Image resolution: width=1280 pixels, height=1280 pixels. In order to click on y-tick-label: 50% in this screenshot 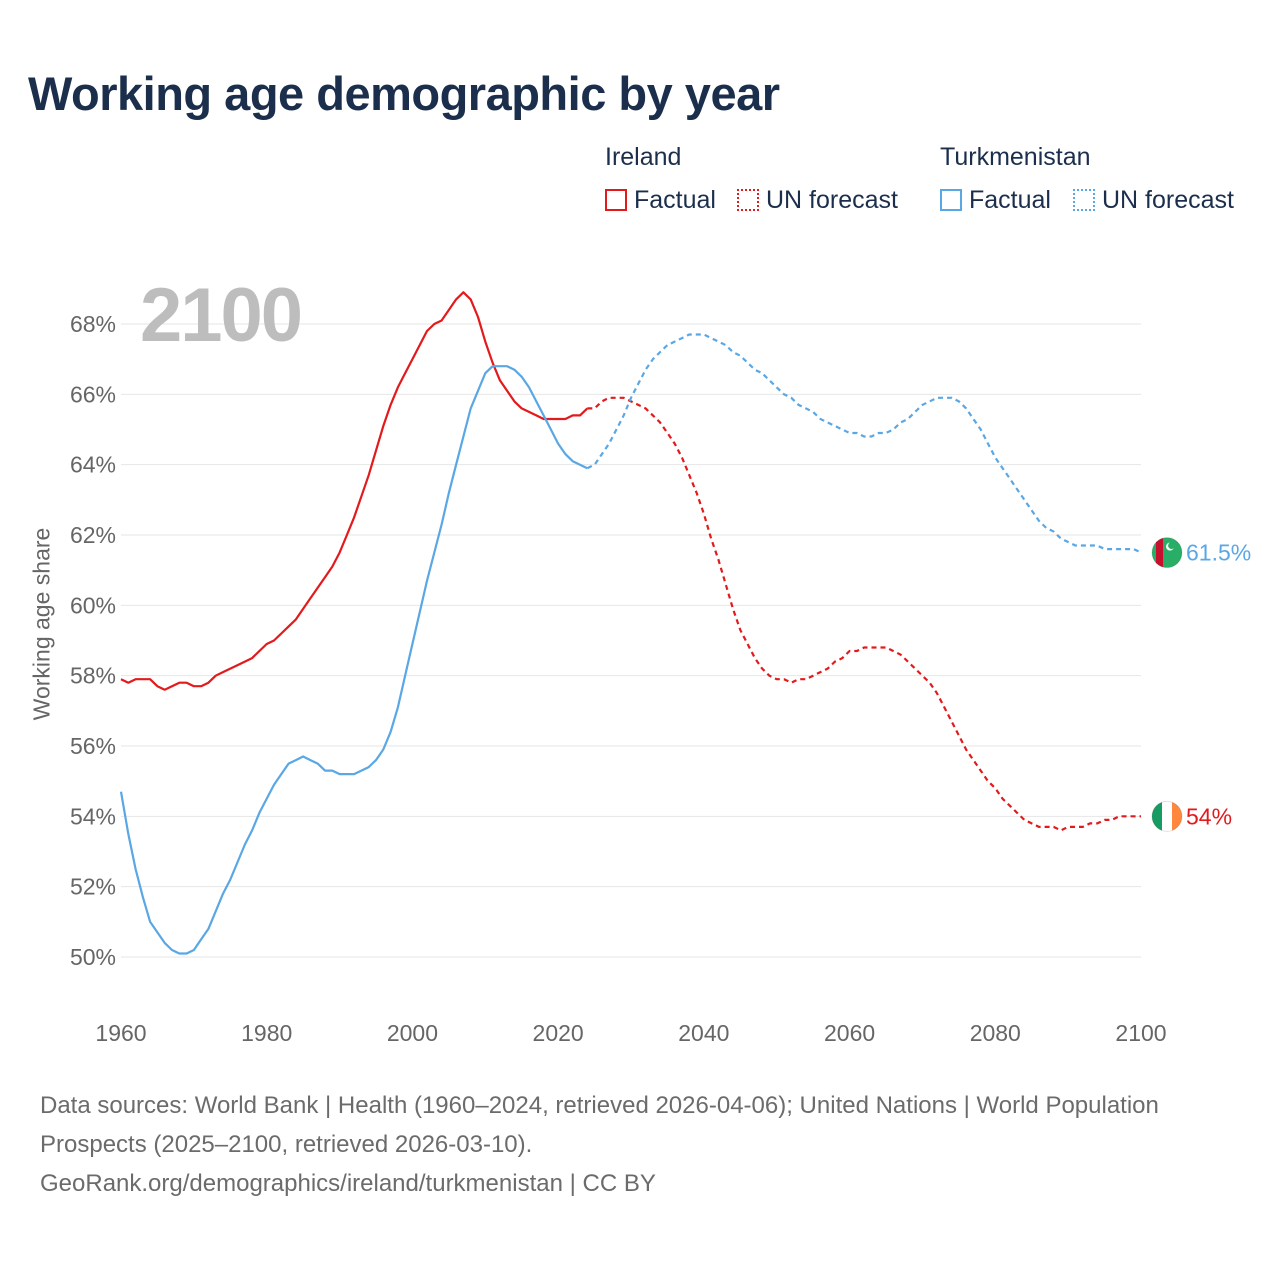, I will do `click(93, 957)`.